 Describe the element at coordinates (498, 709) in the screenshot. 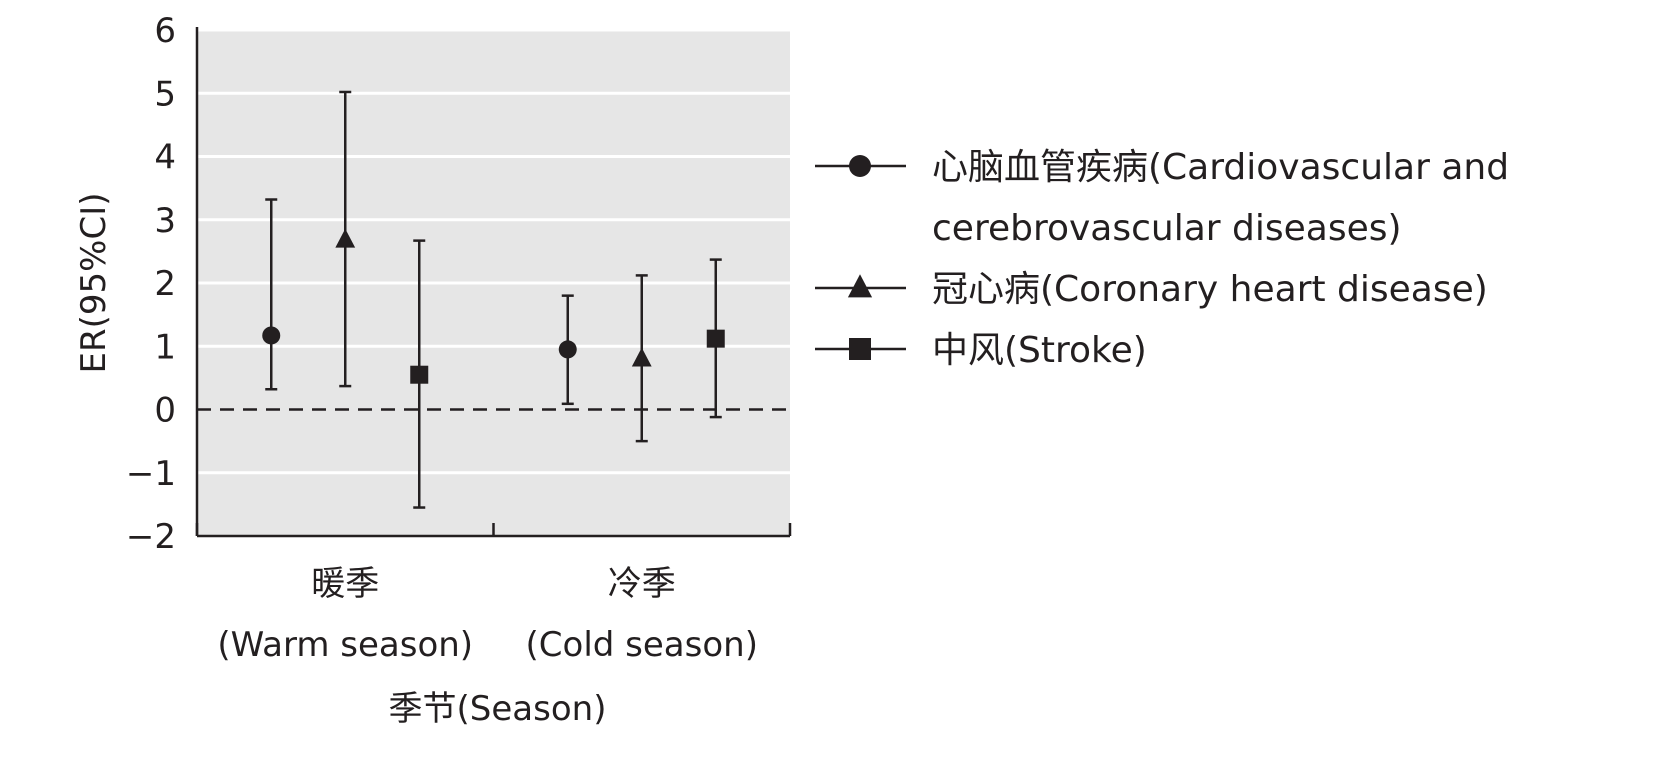

I see `x-axis-label: 季节(Season)` at that location.